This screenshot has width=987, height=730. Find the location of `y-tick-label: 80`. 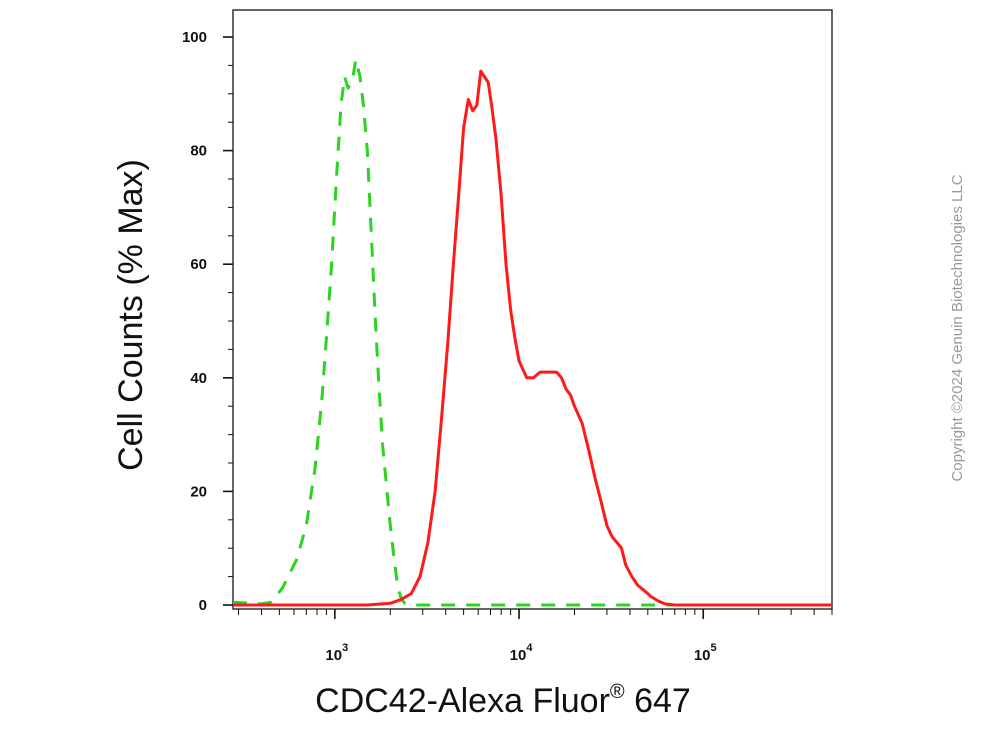

y-tick-label: 80 is located at coordinates (198, 151).